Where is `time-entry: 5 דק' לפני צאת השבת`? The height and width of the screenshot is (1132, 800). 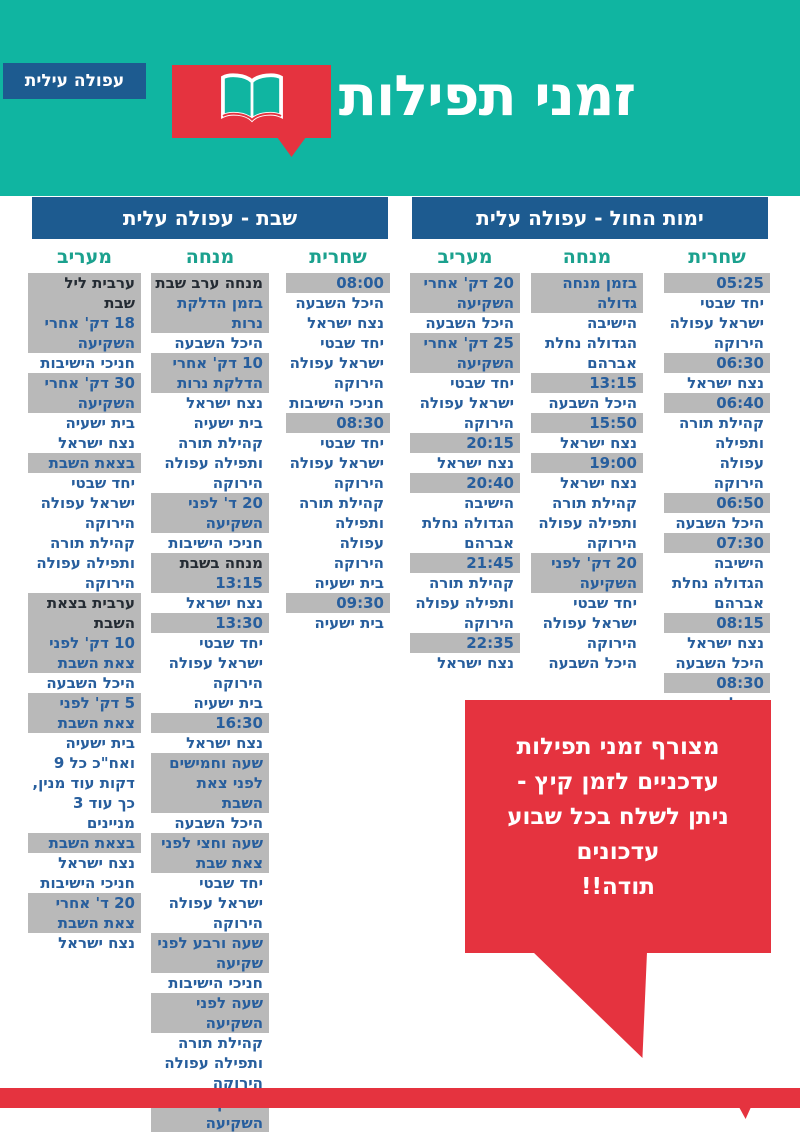 time-entry: 5 דק' לפני צאת השבת is located at coordinates (84, 713).